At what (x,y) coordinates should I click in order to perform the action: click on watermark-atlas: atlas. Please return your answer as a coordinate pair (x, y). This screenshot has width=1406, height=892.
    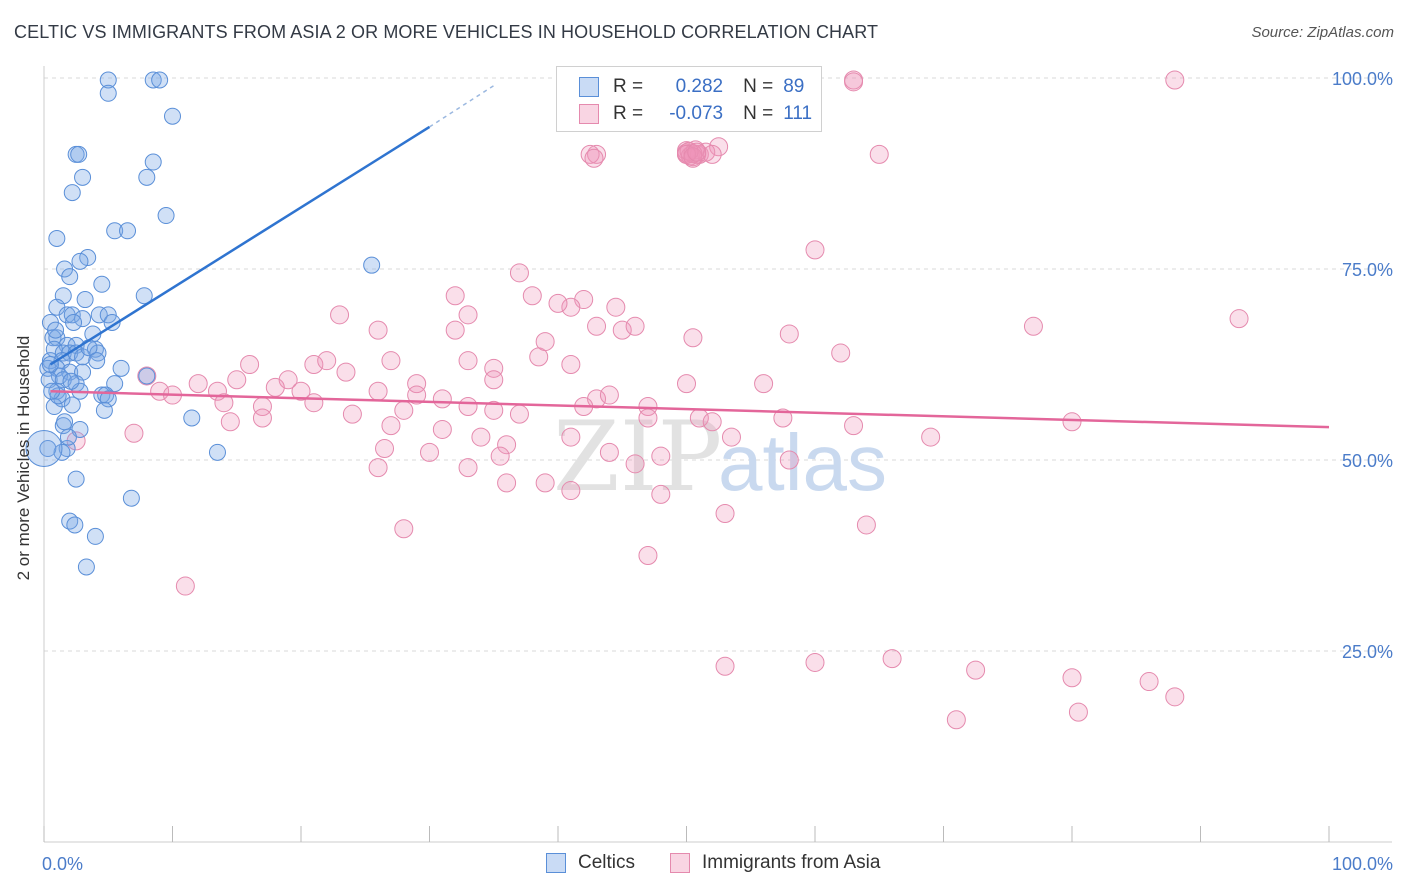
    Looking at the image, I should click on (802, 462).